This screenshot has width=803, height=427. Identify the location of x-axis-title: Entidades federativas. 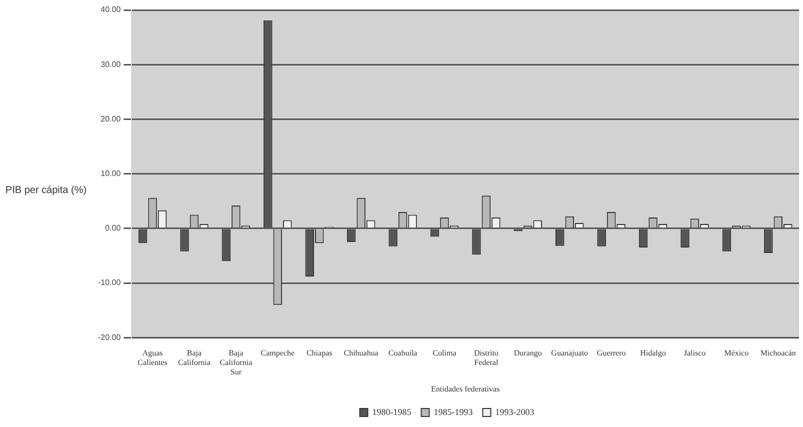
(465, 389).